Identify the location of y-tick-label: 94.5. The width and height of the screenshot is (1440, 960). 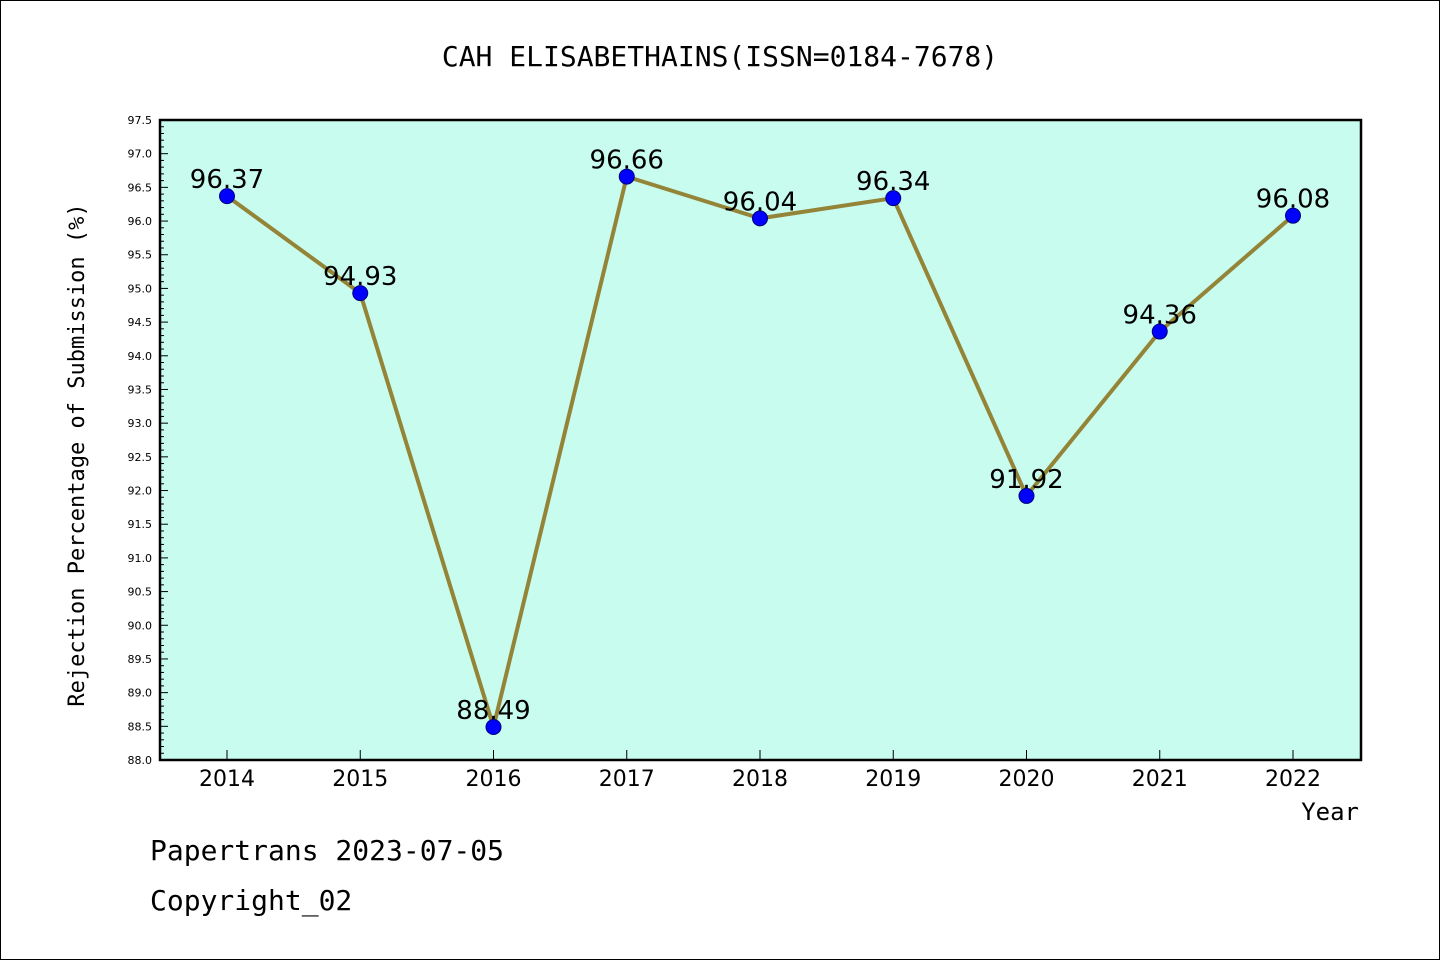
(140, 322).